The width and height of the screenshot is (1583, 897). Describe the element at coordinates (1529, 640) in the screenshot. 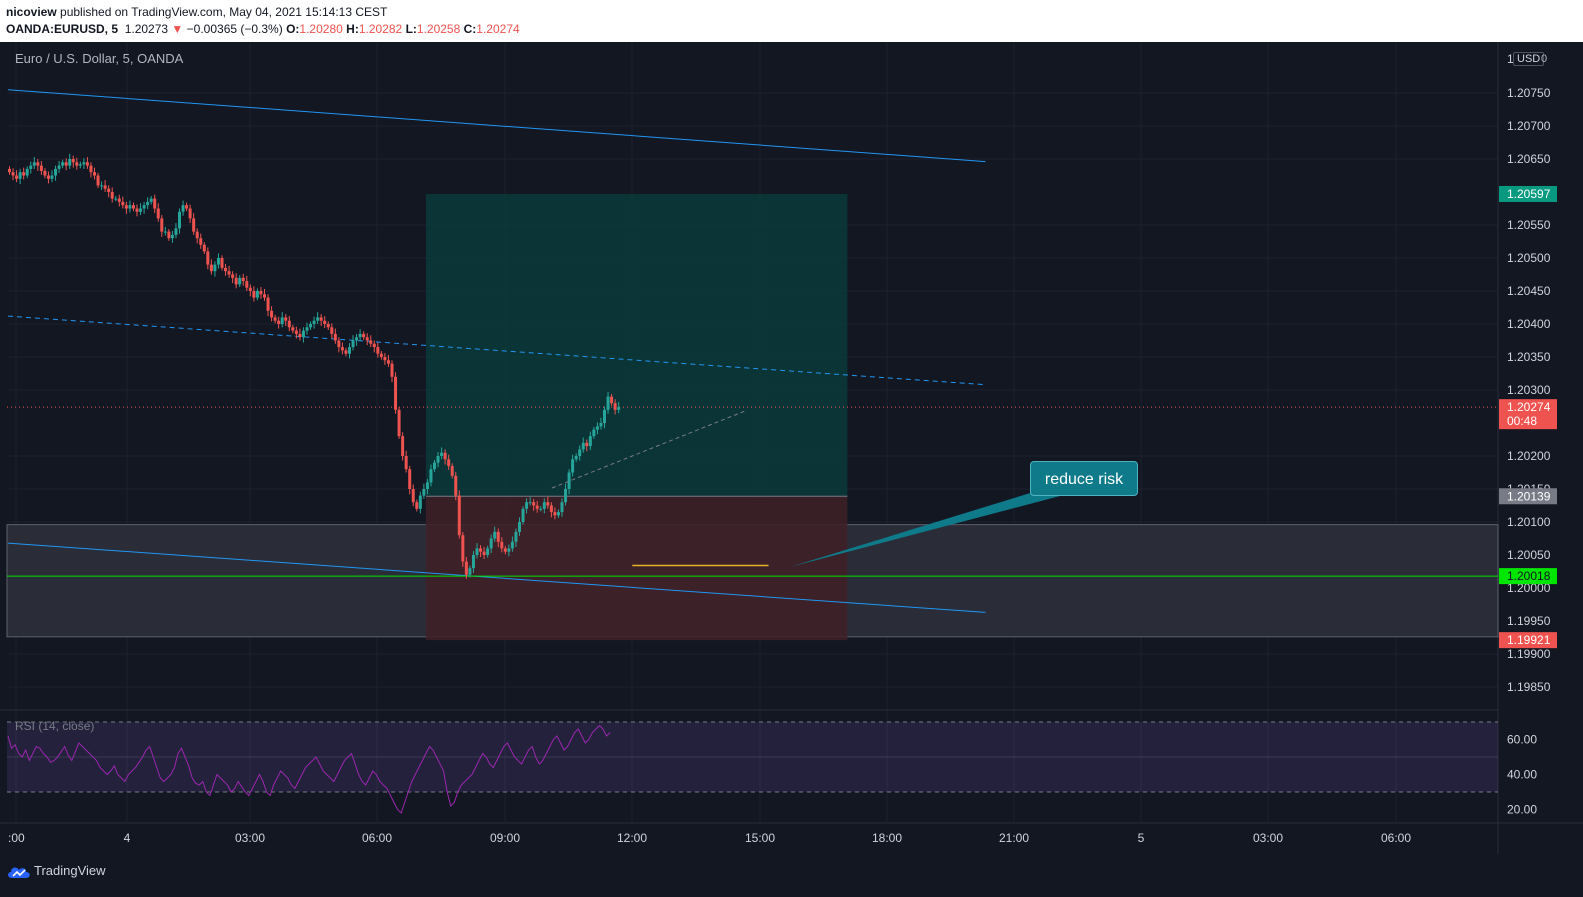

I see `price-label-stop: 1.19921` at that location.